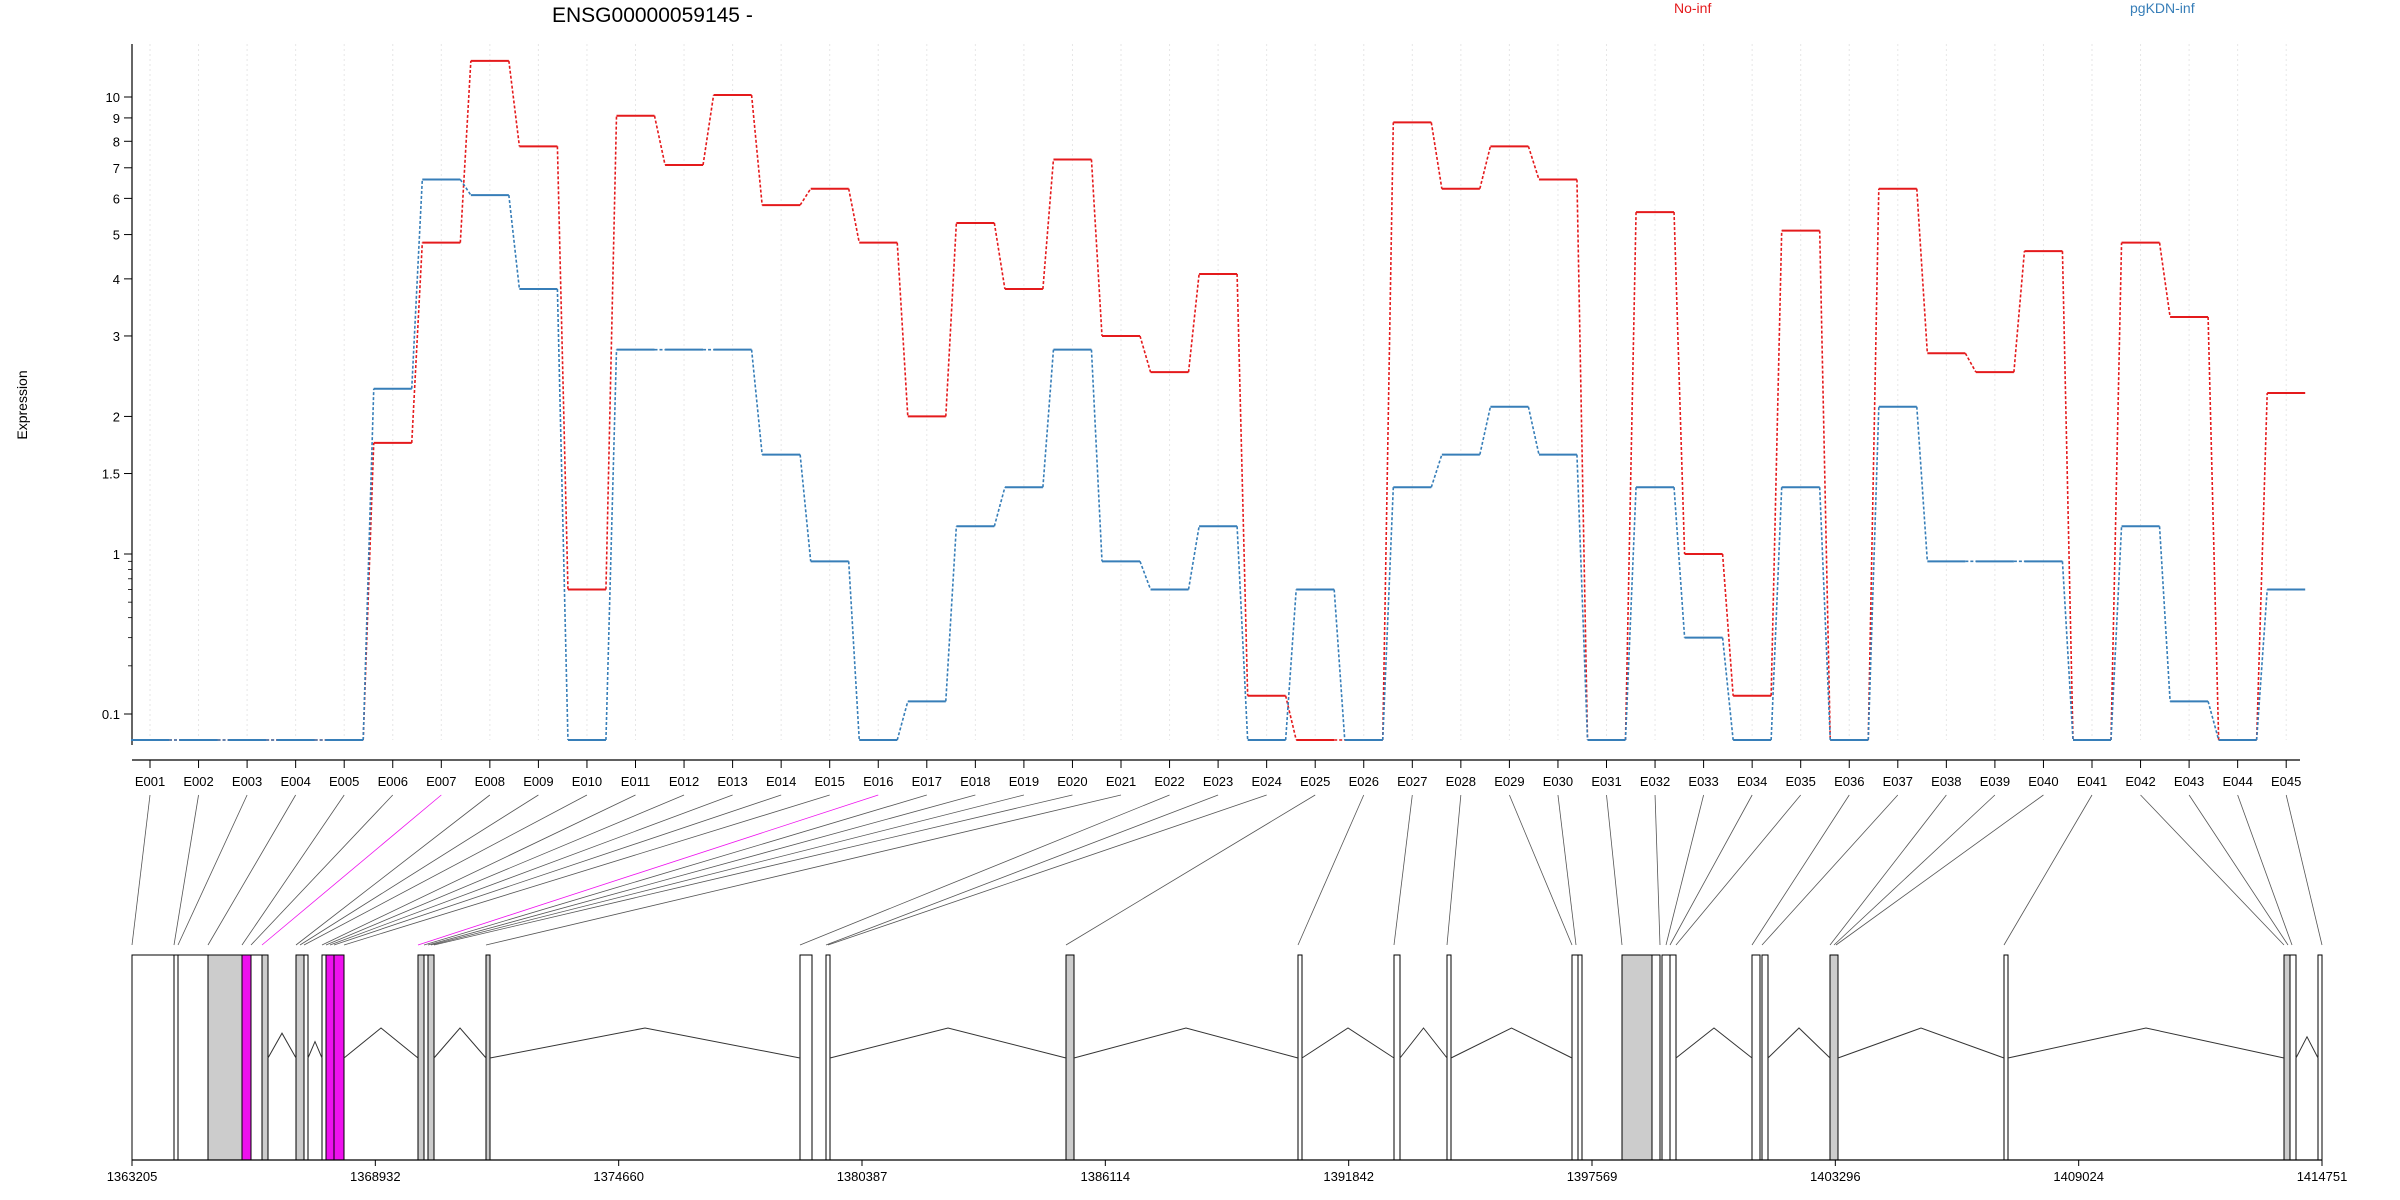 The width and height of the screenshot is (2400, 1200). Describe the element at coordinates (1692, 8) in the screenshot. I see `legend-entry-no-inf: No-inf` at that location.